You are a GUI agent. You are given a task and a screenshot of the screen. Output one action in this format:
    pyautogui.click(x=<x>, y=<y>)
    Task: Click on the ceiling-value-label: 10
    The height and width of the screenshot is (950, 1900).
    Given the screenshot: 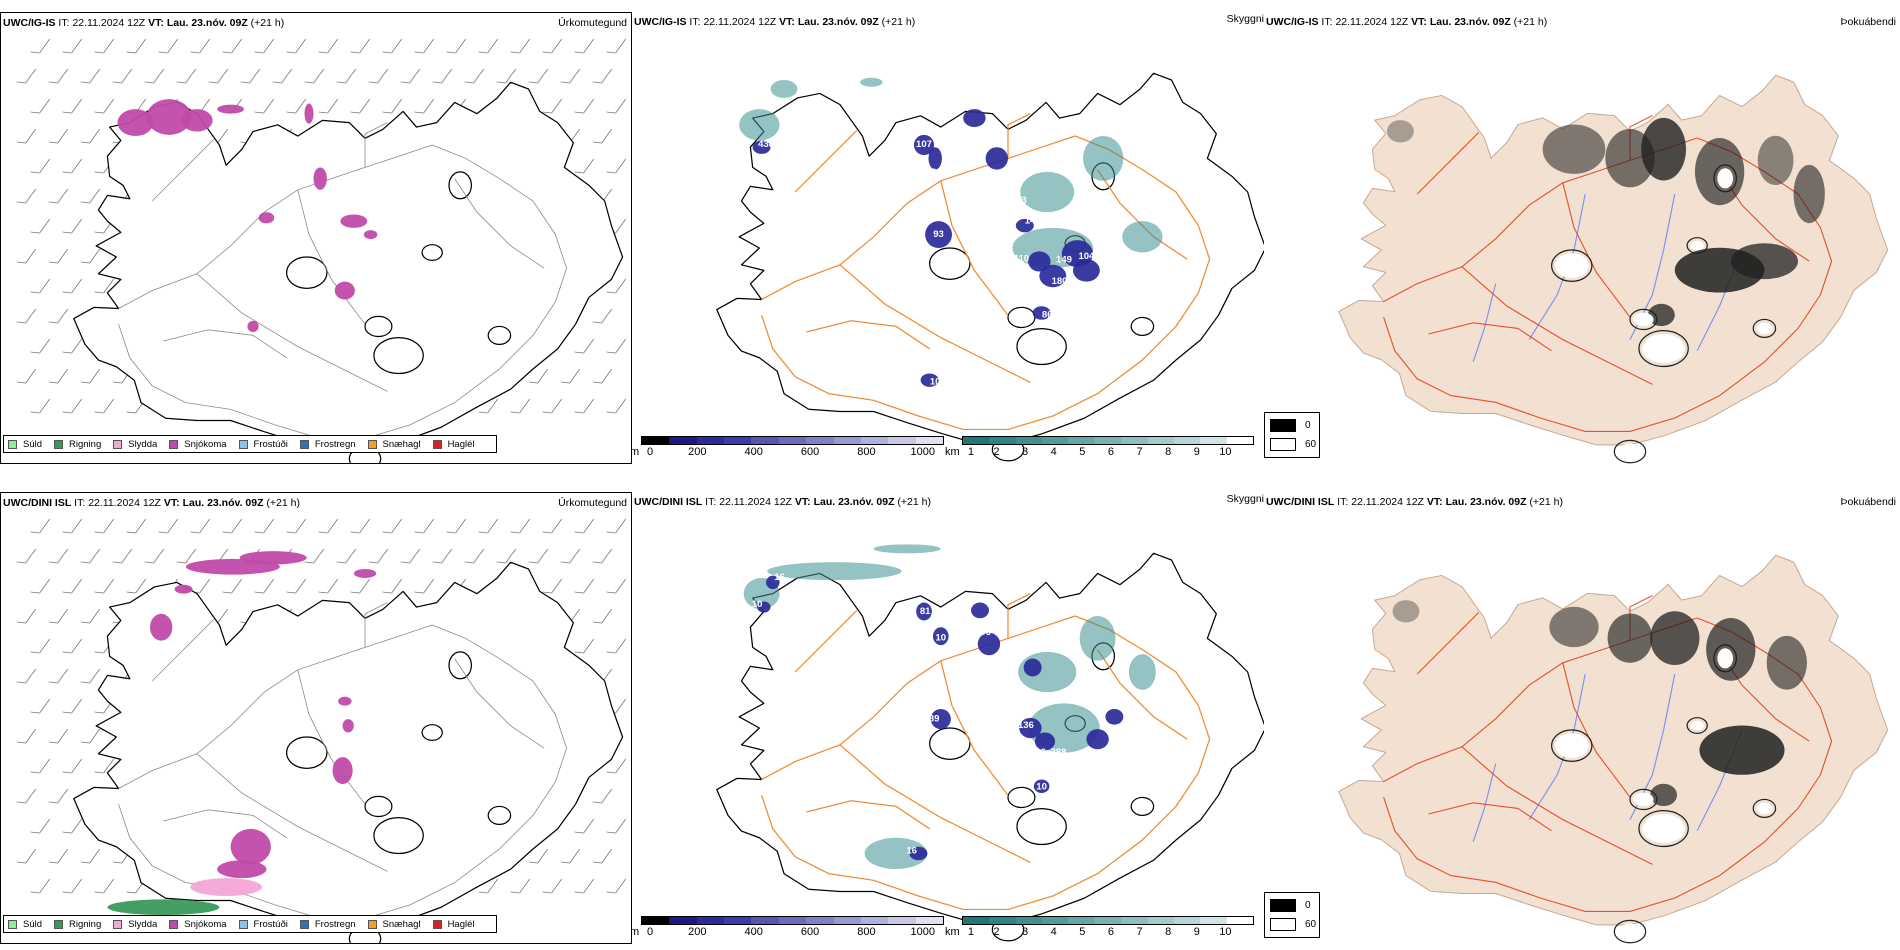 What is the action you would take?
    pyautogui.click(x=941, y=638)
    